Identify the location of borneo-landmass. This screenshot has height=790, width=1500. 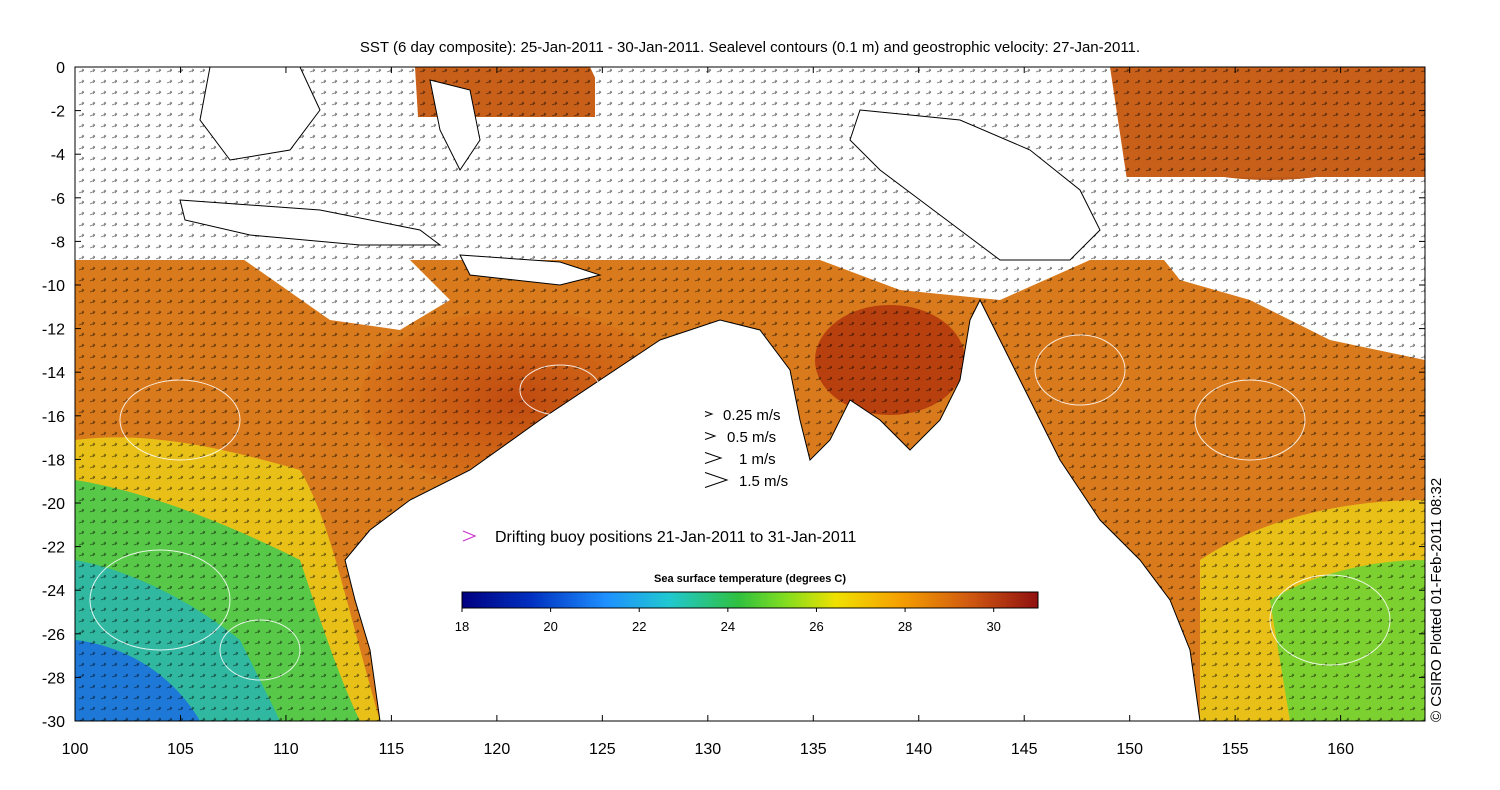
(260, 114).